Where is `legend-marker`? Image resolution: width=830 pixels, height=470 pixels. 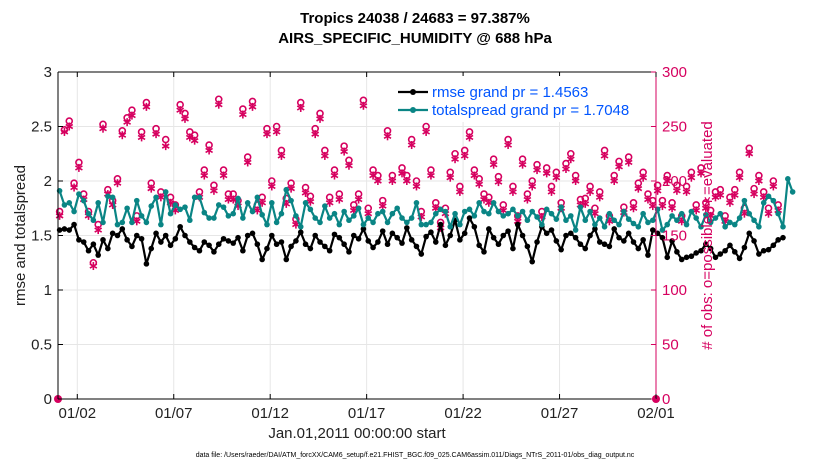
legend-marker is located at coordinates (413, 110).